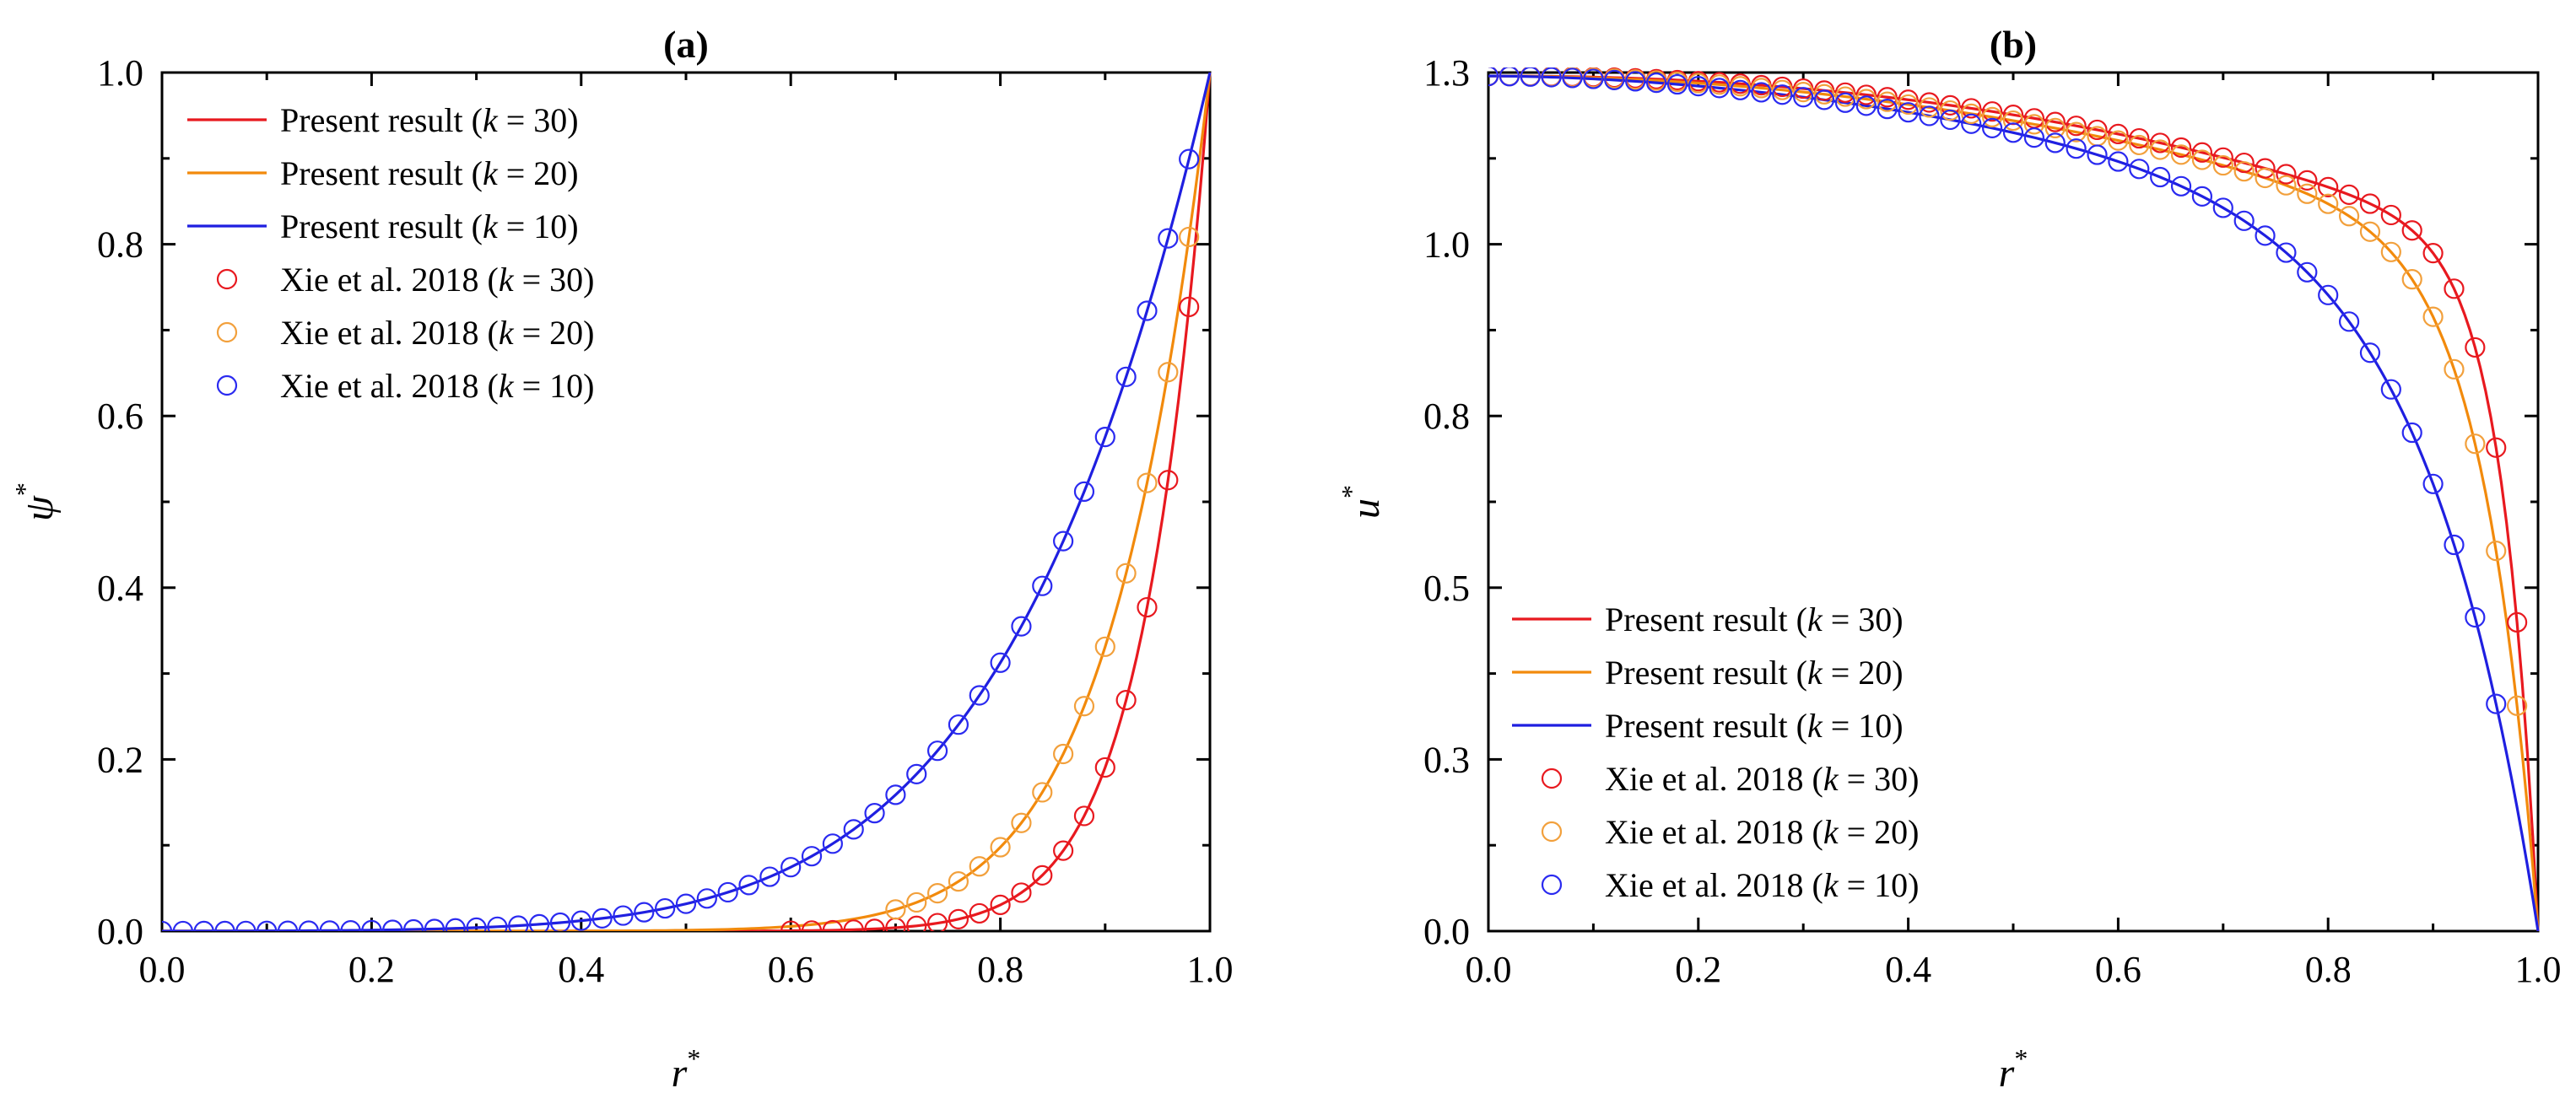  What do you see at coordinates (1754, 673) in the screenshot?
I see `legend-label: Present result (k = 20)` at bounding box center [1754, 673].